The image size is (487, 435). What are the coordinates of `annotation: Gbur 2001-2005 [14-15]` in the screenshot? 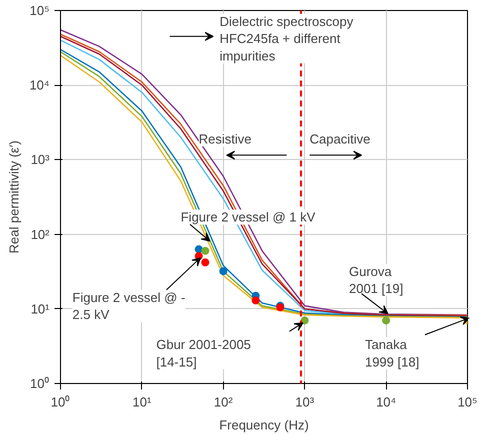 It's located at (203, 353).